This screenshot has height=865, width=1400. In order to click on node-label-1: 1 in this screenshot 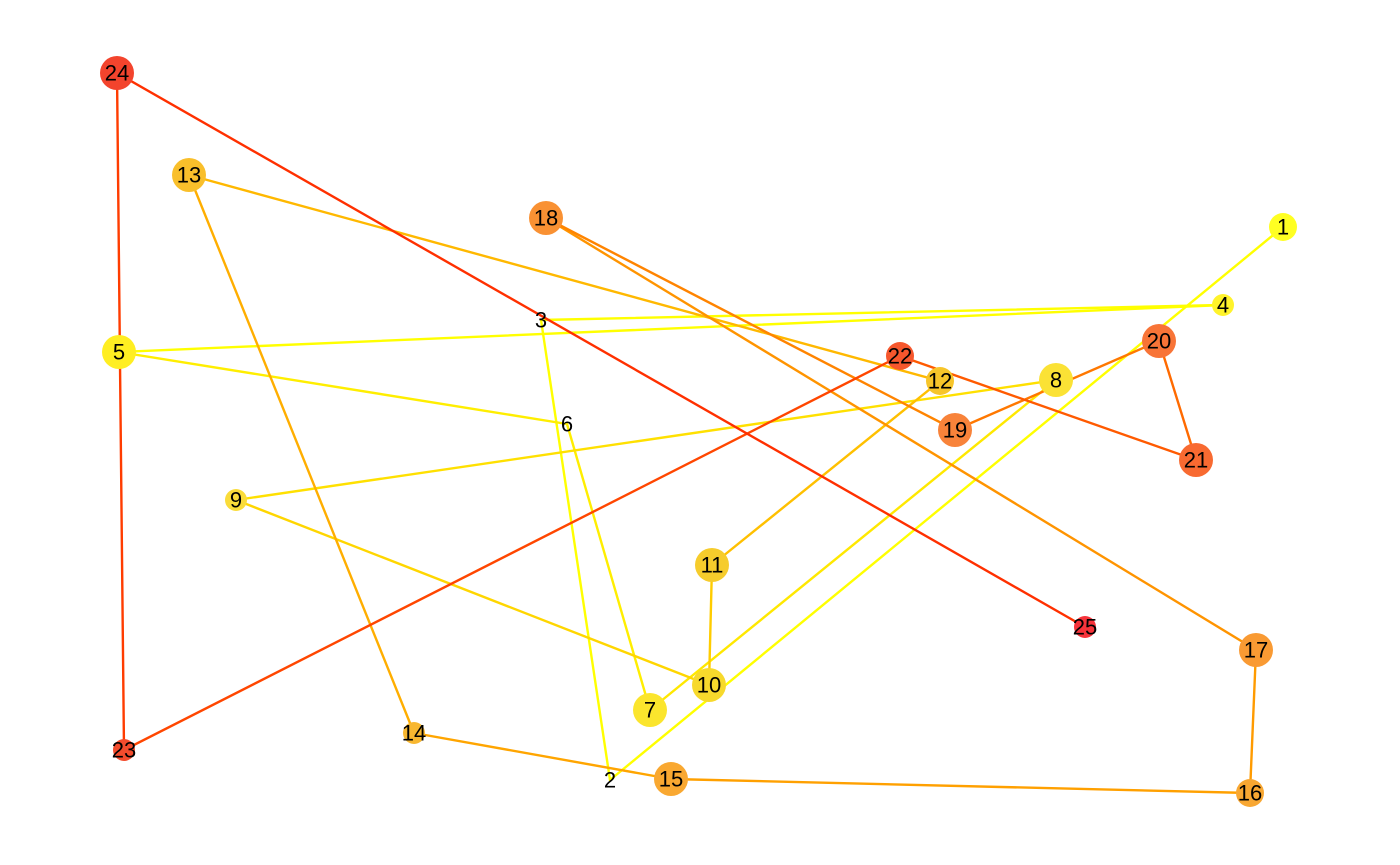, I will do `click(1283, 227)`.